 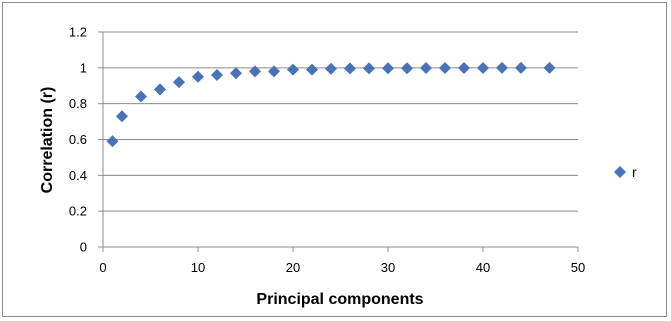 What do you see at coordinates (198, 267) in the screenshot?
I see `x-tick-label: 10` at bounding box center [198, 267].